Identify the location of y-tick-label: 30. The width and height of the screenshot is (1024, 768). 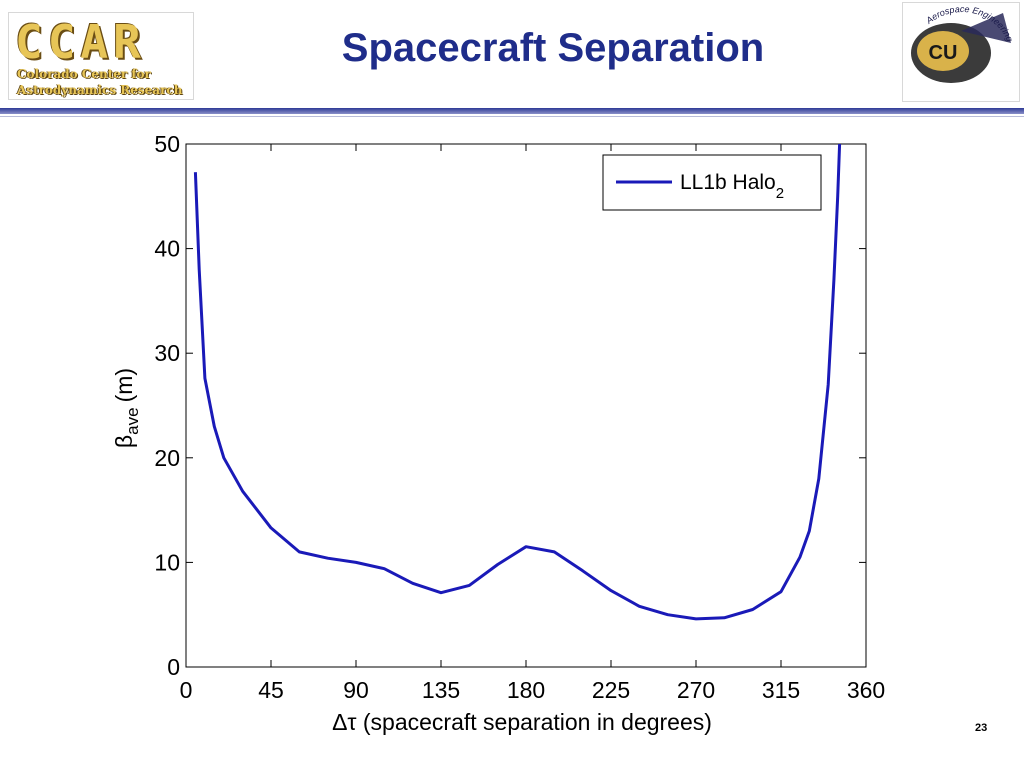
(167, 353).